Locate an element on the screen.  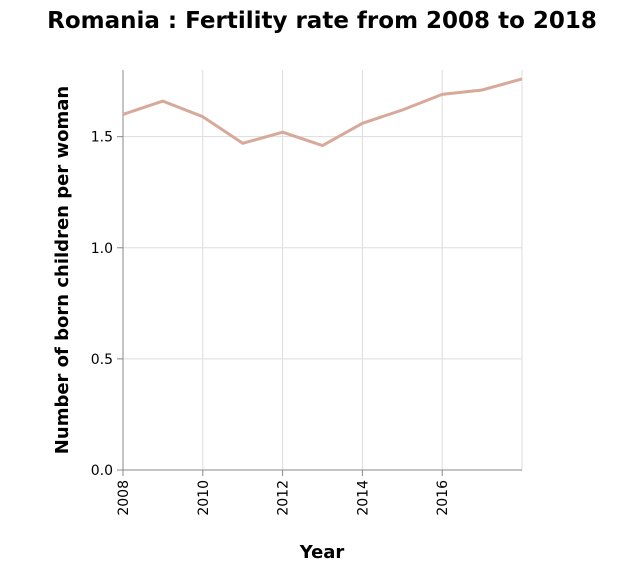
y-tick-label: 0.5 is located at coordinates (102, 360).